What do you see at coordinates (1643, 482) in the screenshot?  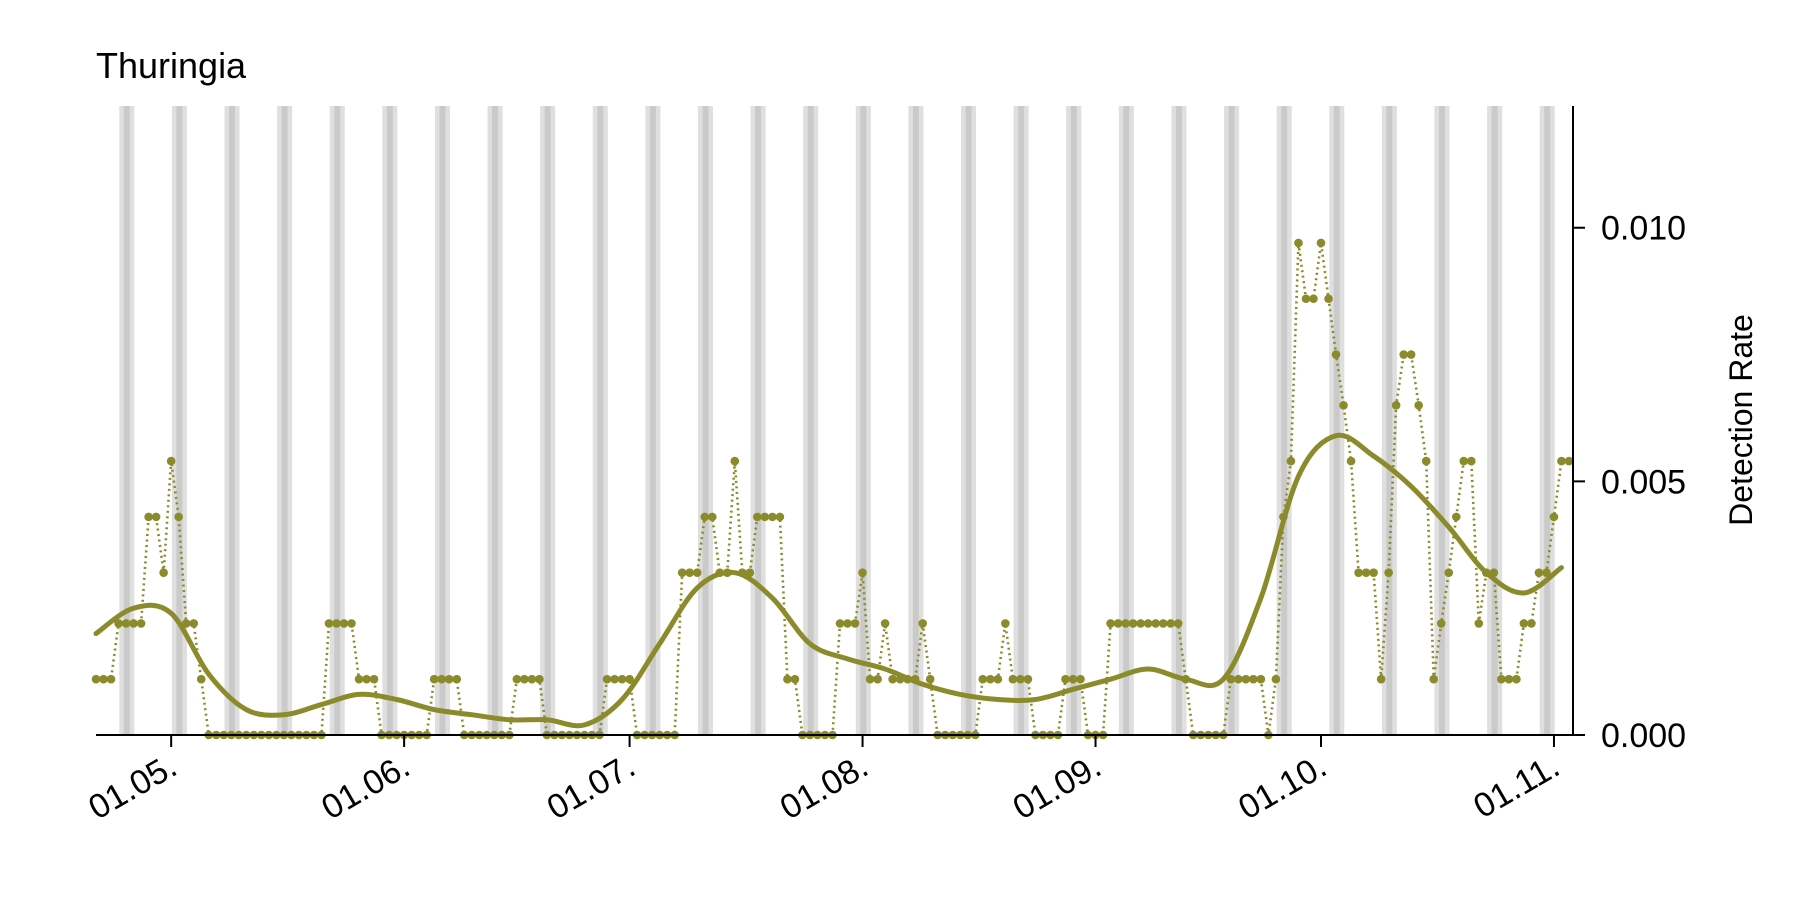 I see `y-tick-label: 0.005` at bounding box center [1643, 482].